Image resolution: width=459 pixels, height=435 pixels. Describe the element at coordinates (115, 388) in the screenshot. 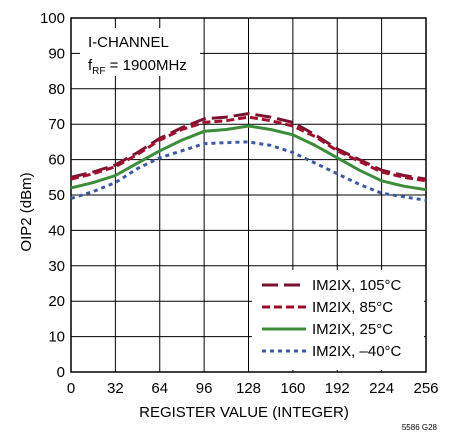

I see `x-tick-label: 32` at that location.